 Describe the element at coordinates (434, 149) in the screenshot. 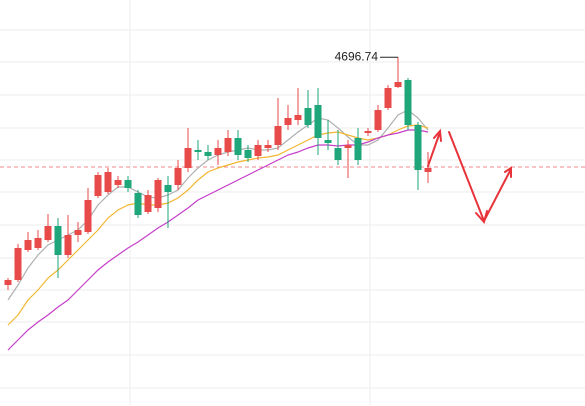

I see `arrow-small` at that location.